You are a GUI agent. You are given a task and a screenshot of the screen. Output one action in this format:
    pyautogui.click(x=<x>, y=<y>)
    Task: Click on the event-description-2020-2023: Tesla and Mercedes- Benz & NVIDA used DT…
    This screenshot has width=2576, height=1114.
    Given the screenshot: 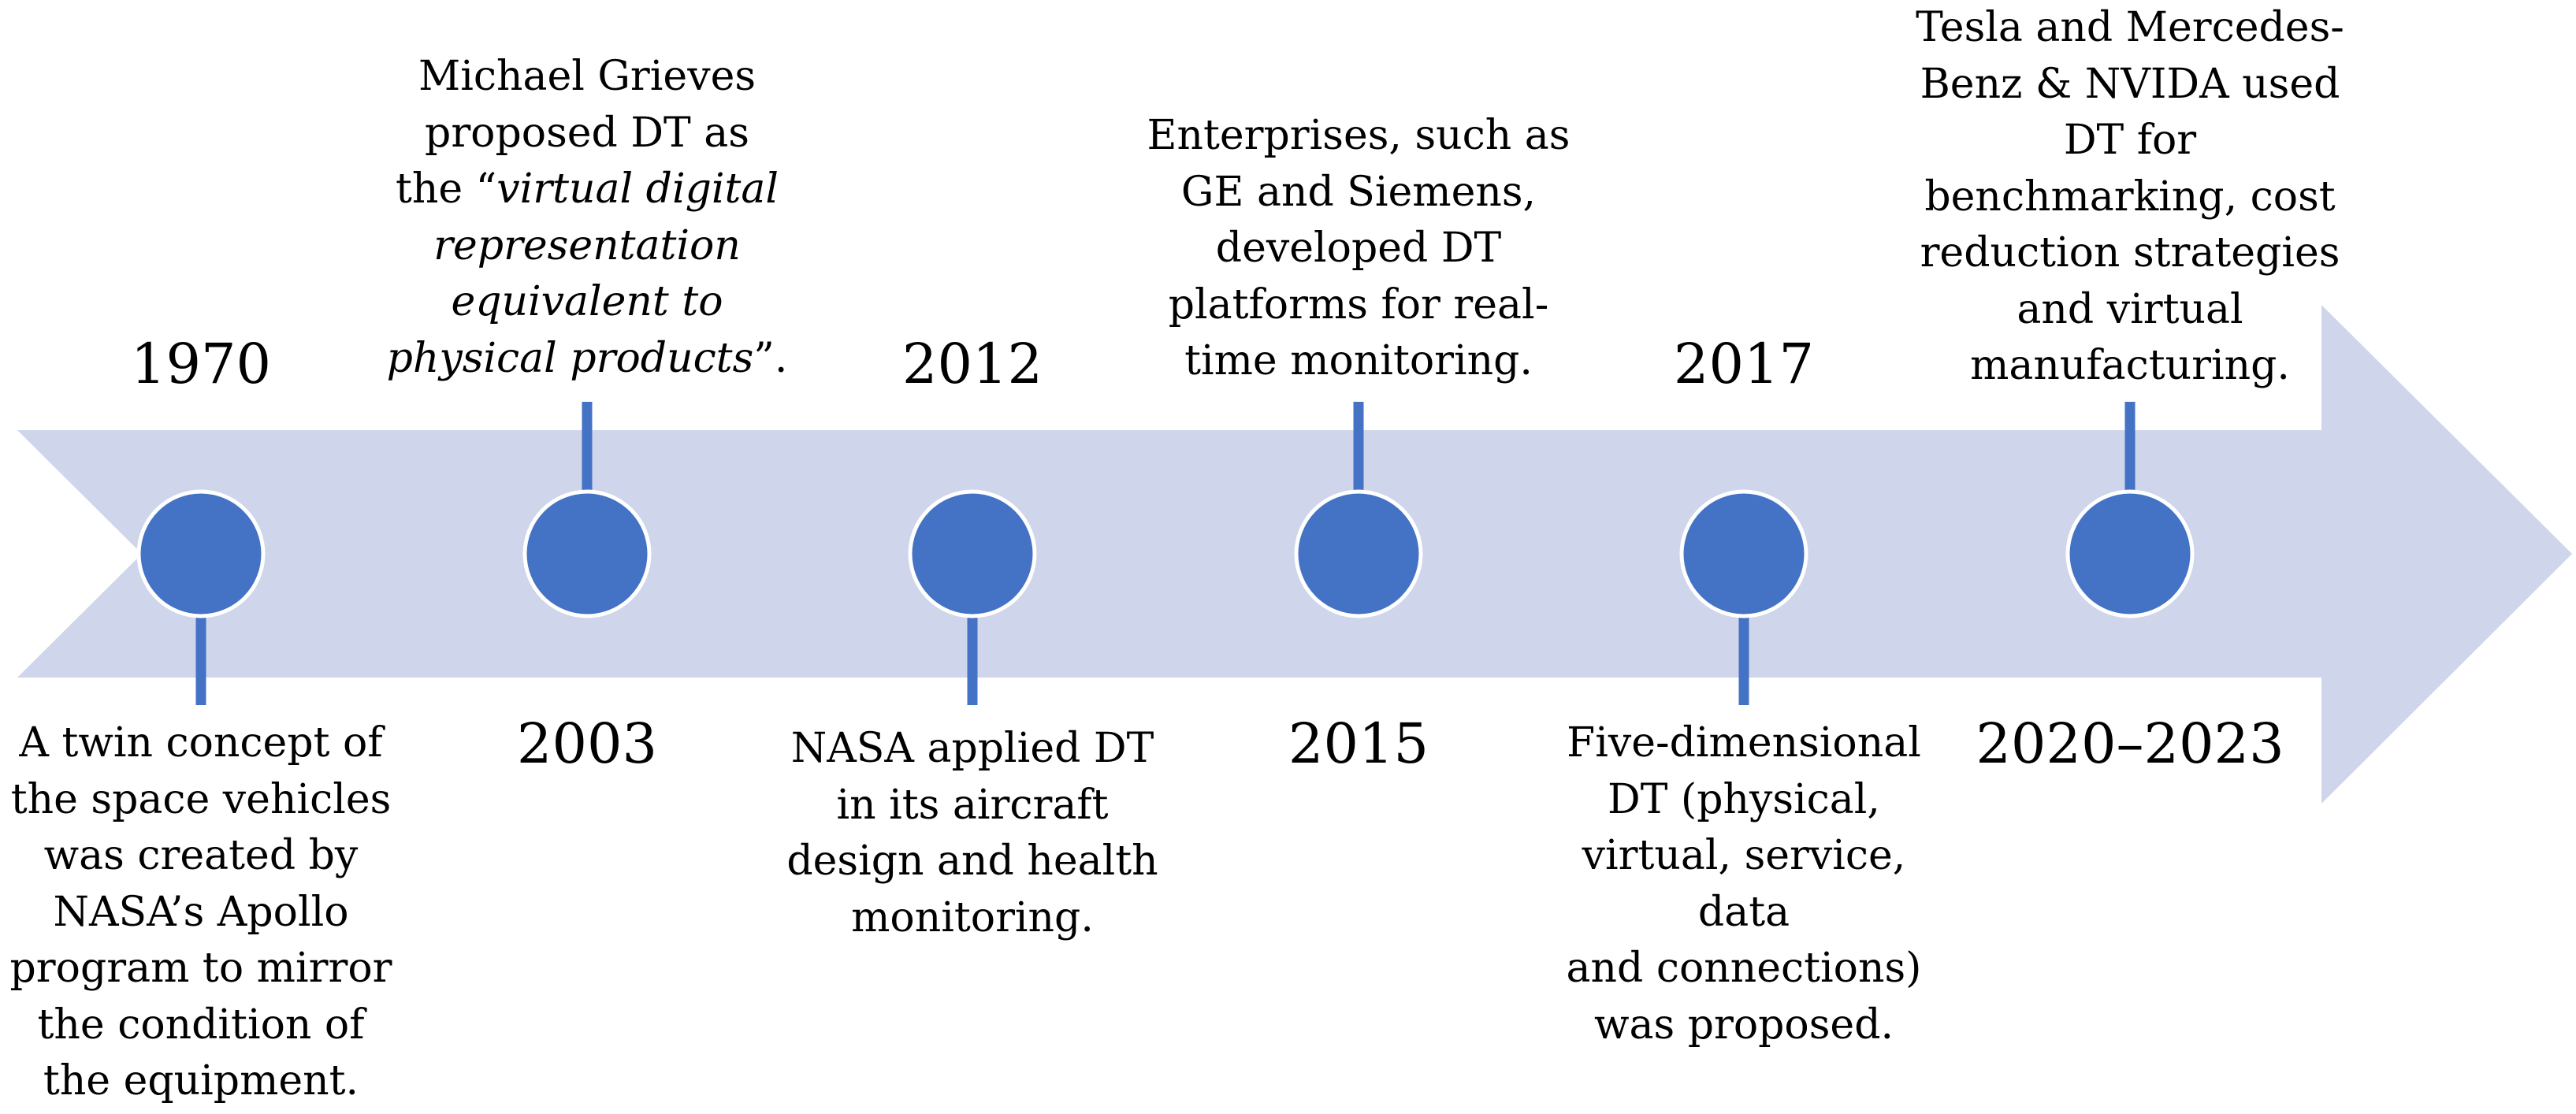 What is the action you would take?
    pyautogui.click(x=2130, y=196)
    